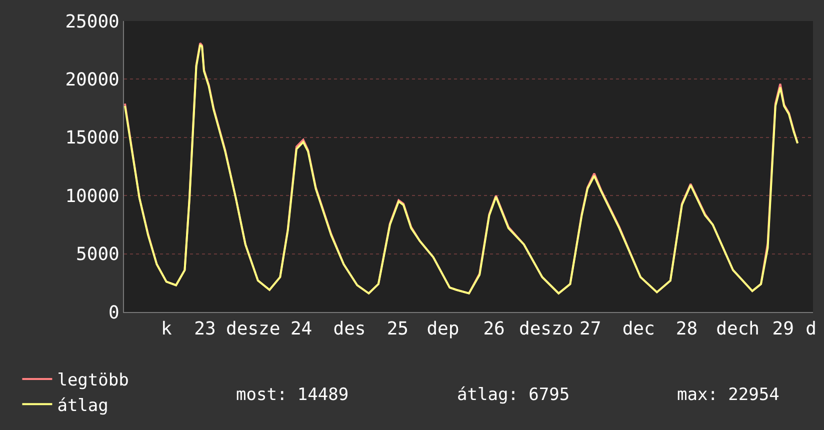 The image size is (824, 430). I want to click on y-tick-label: 0, so click(114, 313).